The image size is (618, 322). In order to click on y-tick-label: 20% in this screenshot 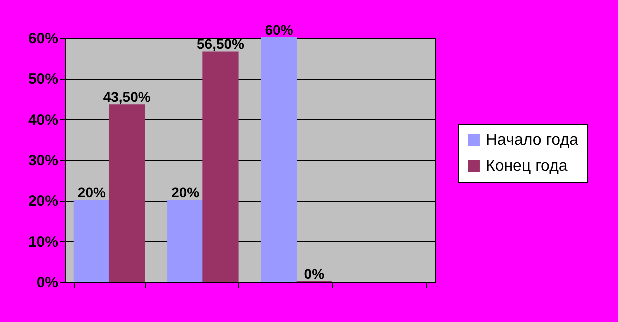, I will do `click(43, 201)`.